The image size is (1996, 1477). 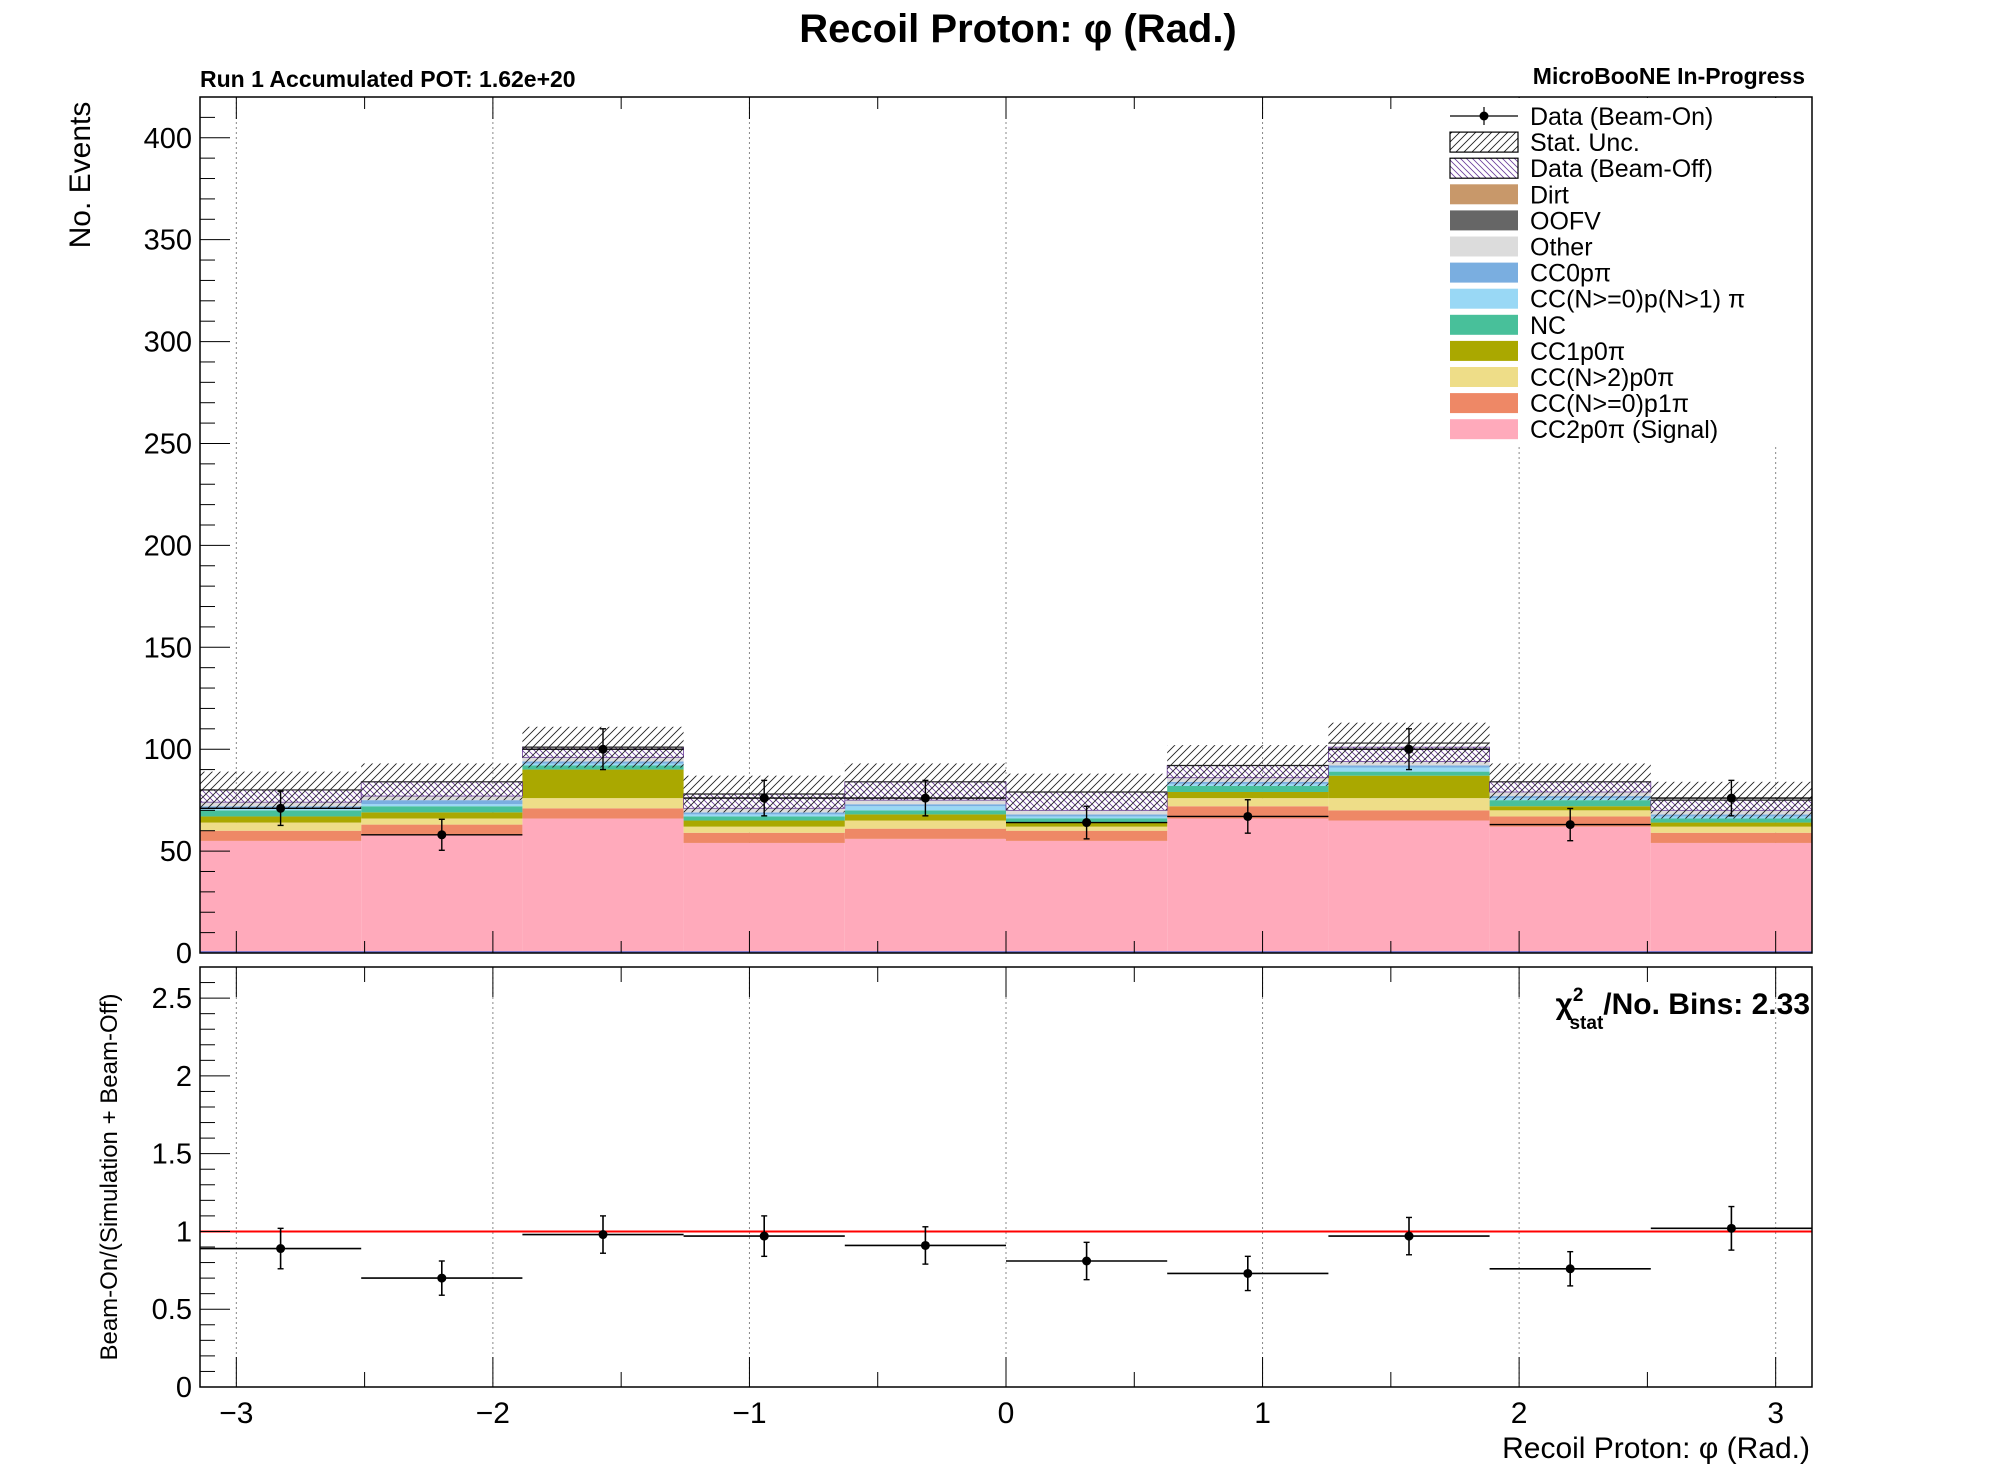 I want to click on main-ytick-label: 250, so click(x=168, y=444).